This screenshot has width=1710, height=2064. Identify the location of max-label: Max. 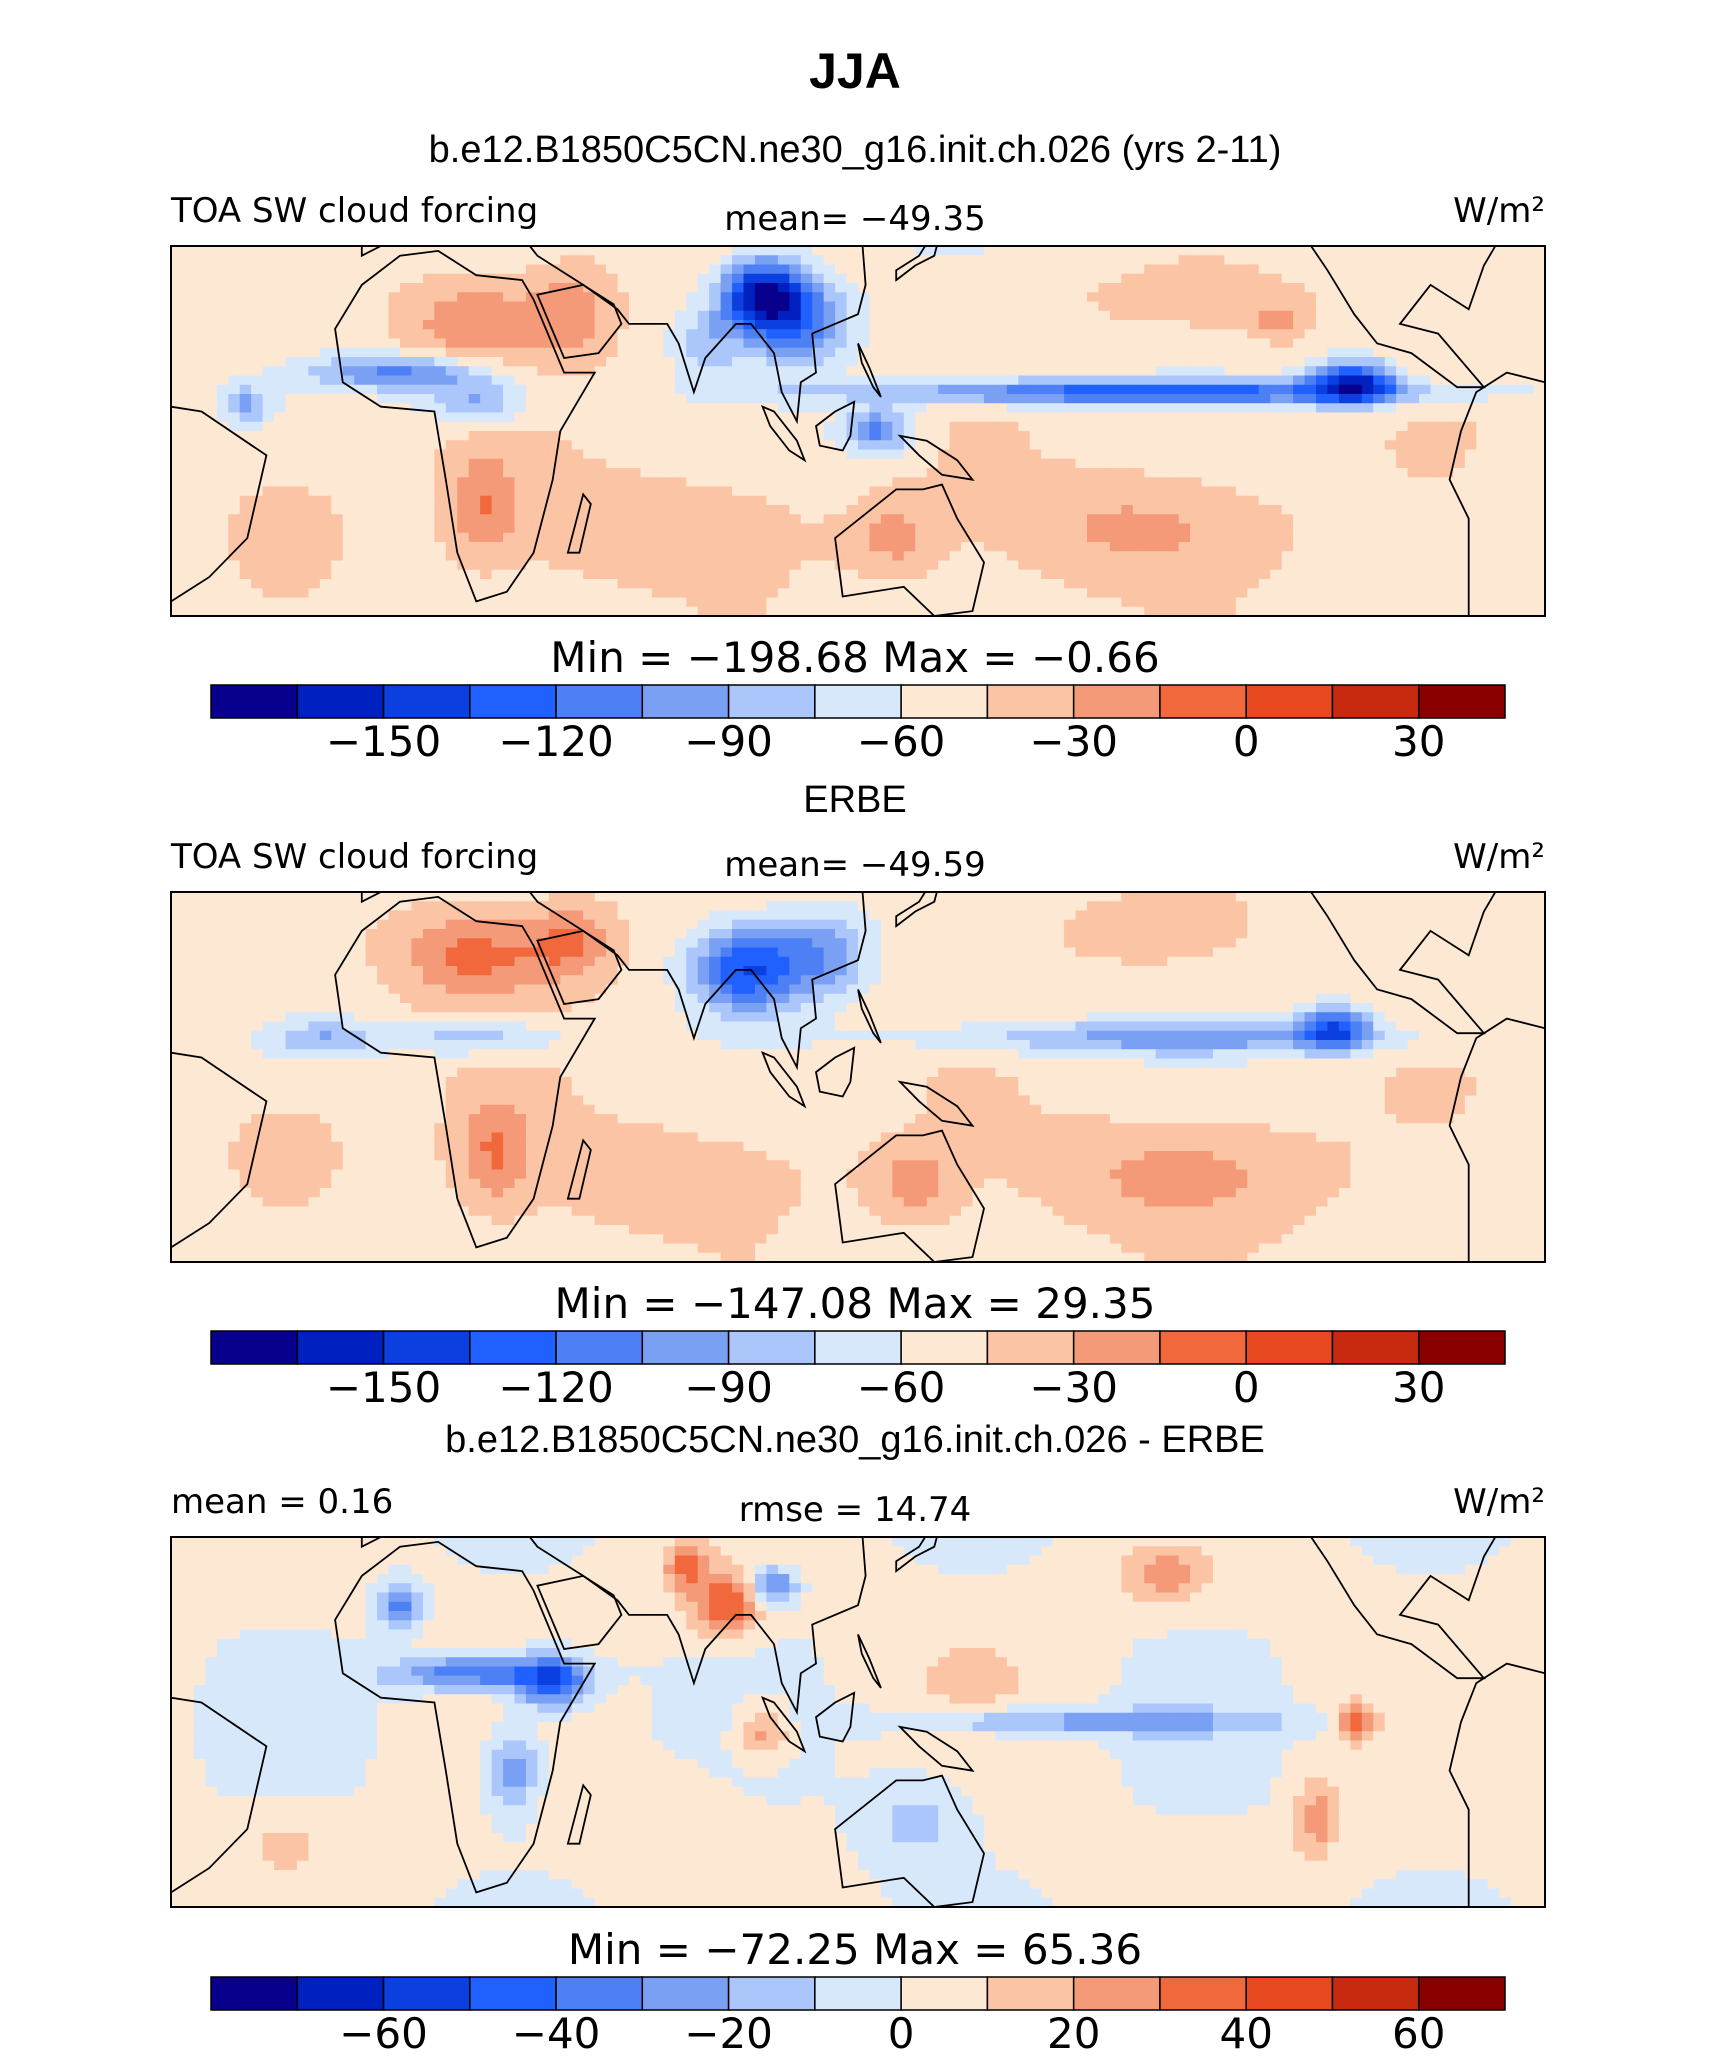
(919, 657).